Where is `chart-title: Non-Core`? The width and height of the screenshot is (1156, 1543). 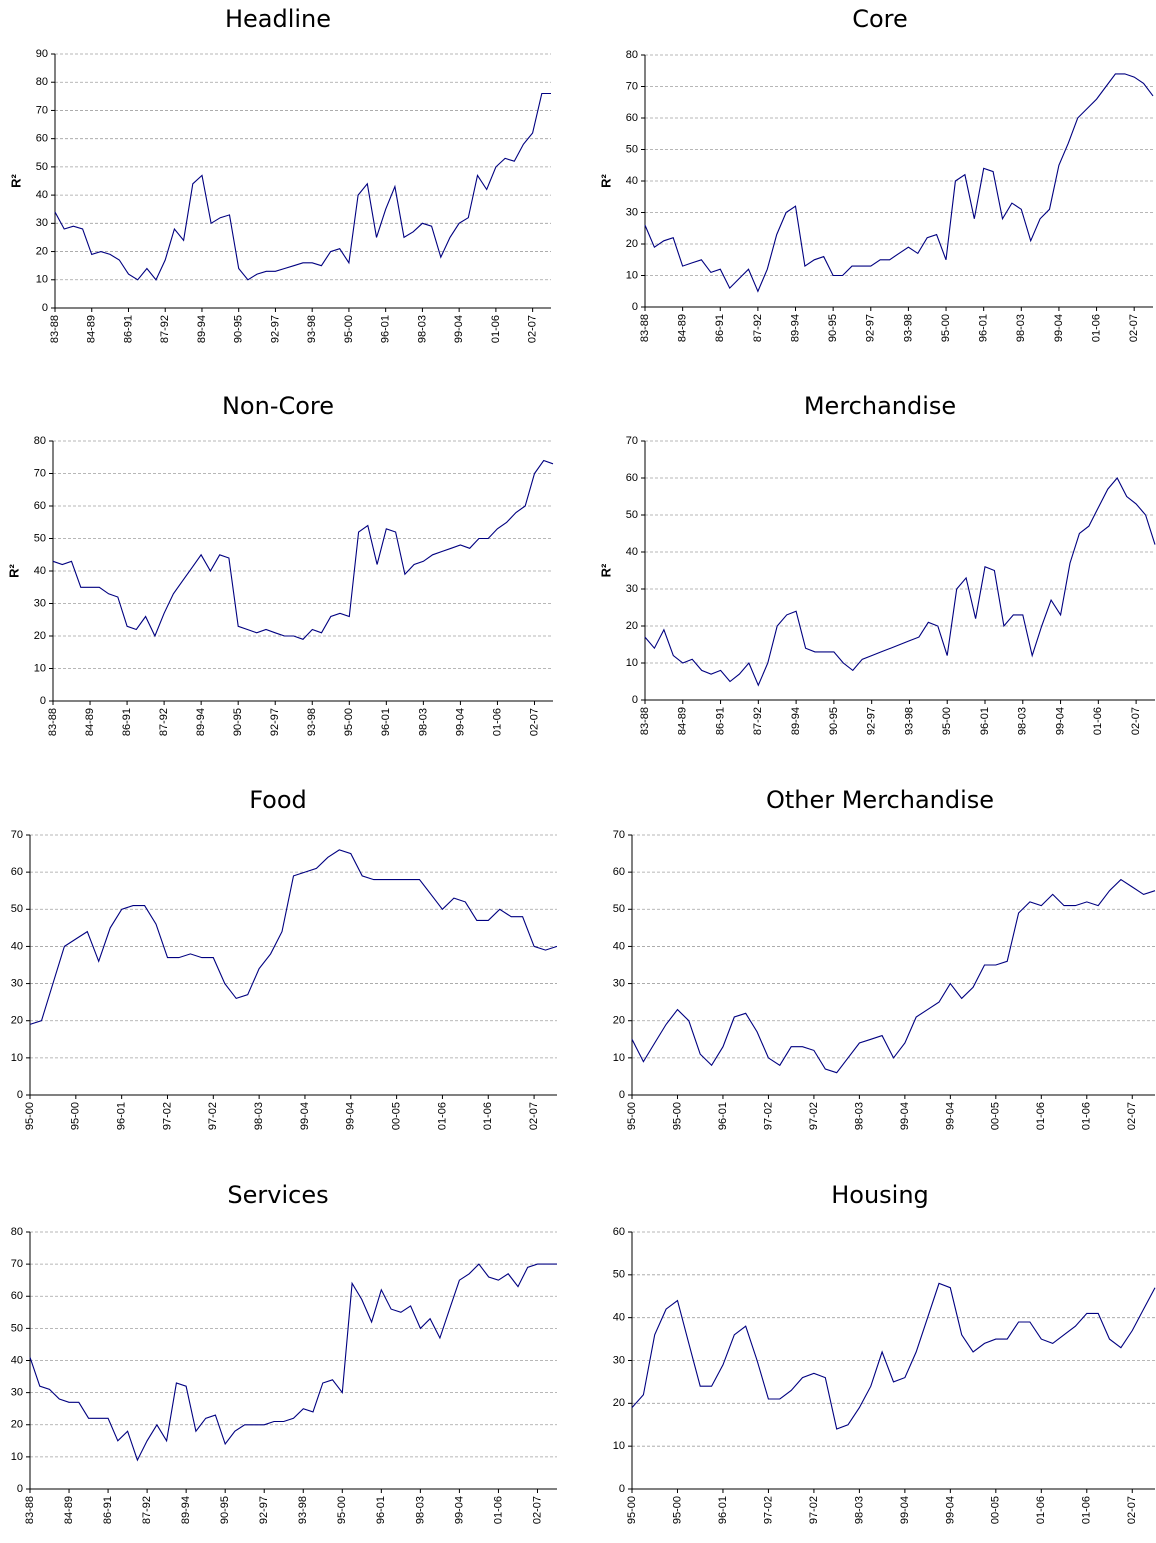
chart-title: Non-Core is located at coordinates (278, 406).